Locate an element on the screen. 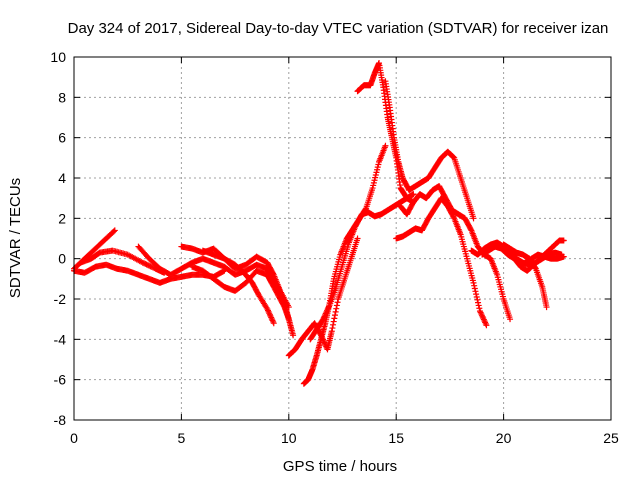 The image size is (640, 480). x-tick-label: 0 is located at coordinates (74, 438).